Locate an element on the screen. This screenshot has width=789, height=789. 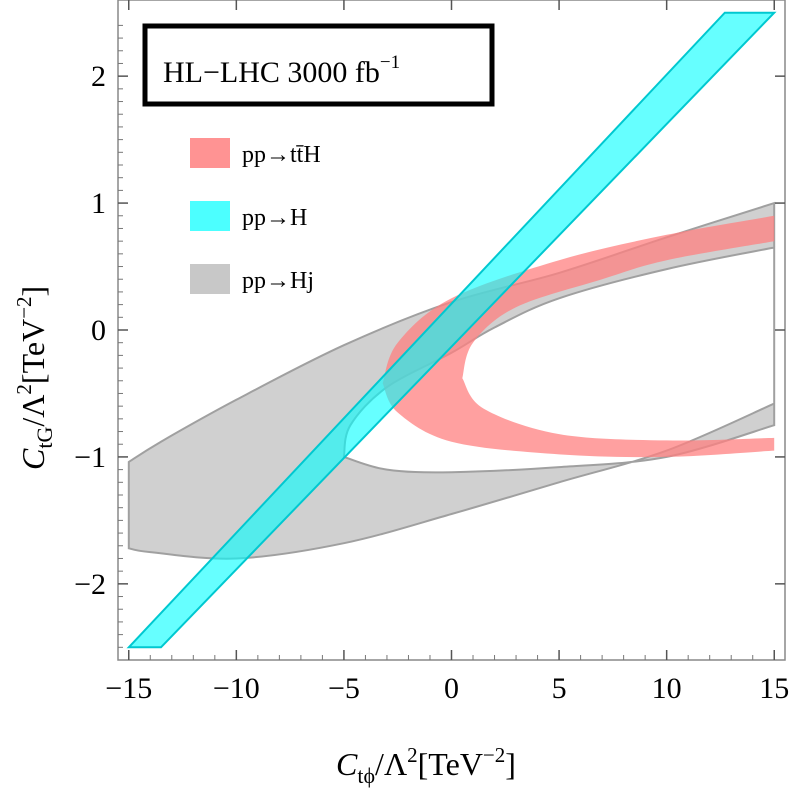
x-tick-label: 10 is located at coordinates (667, 688).